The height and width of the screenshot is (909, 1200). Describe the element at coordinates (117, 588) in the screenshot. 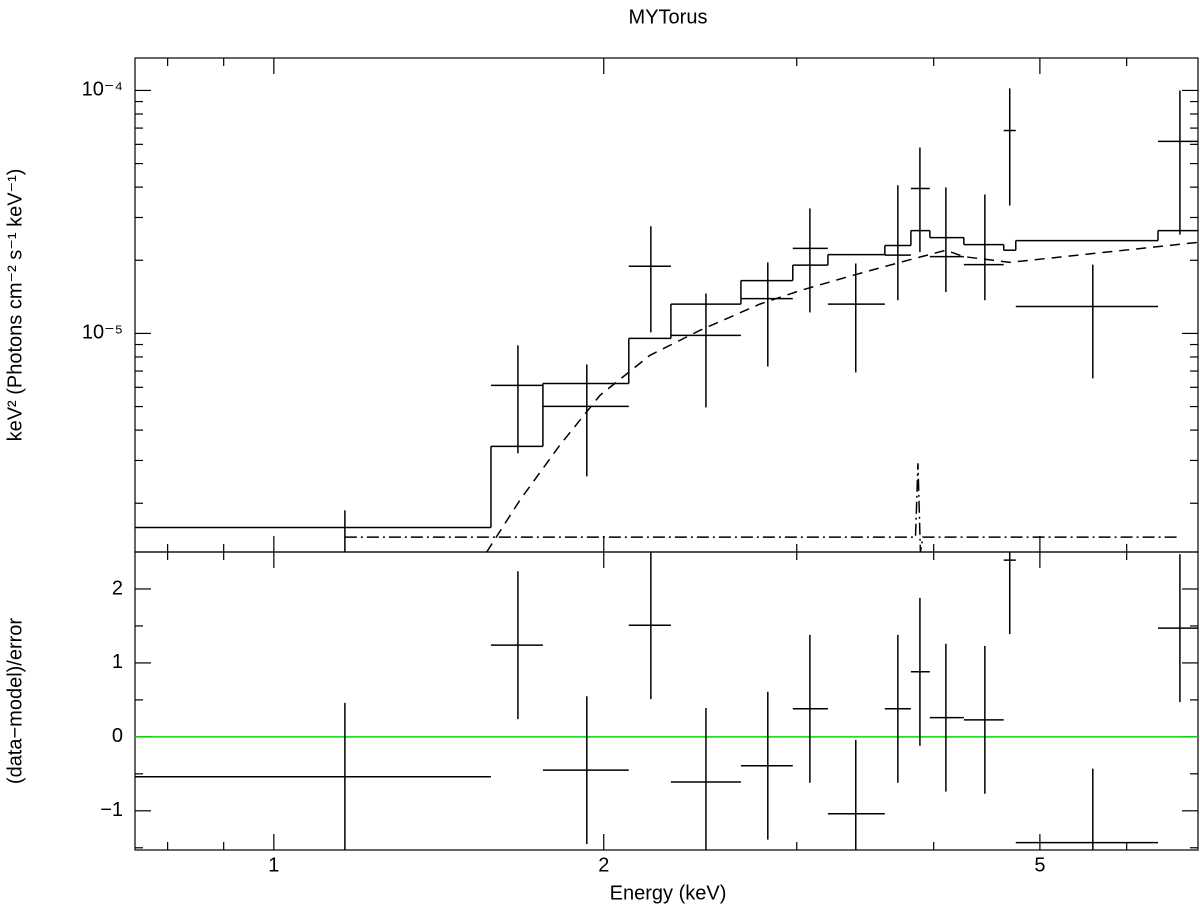

I see `y-tick-label: 2` at that location.